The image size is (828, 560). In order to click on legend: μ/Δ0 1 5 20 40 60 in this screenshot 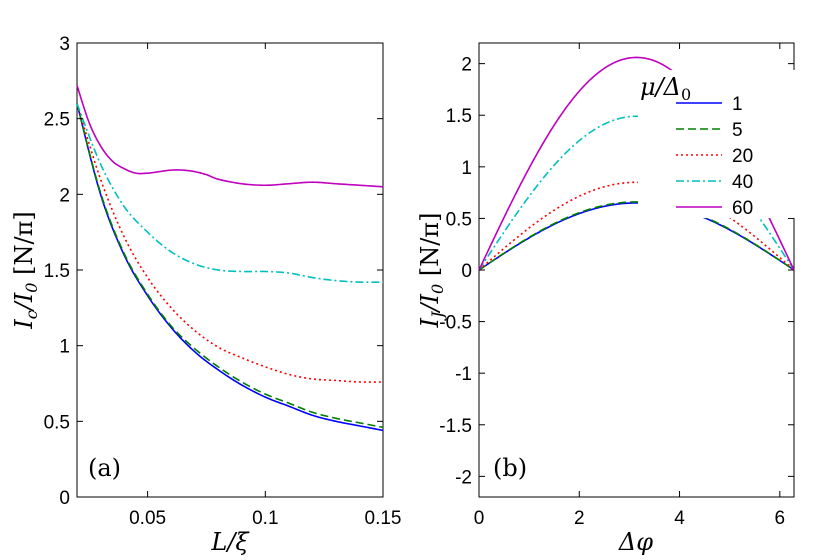, I will do `click(723, 144)`.